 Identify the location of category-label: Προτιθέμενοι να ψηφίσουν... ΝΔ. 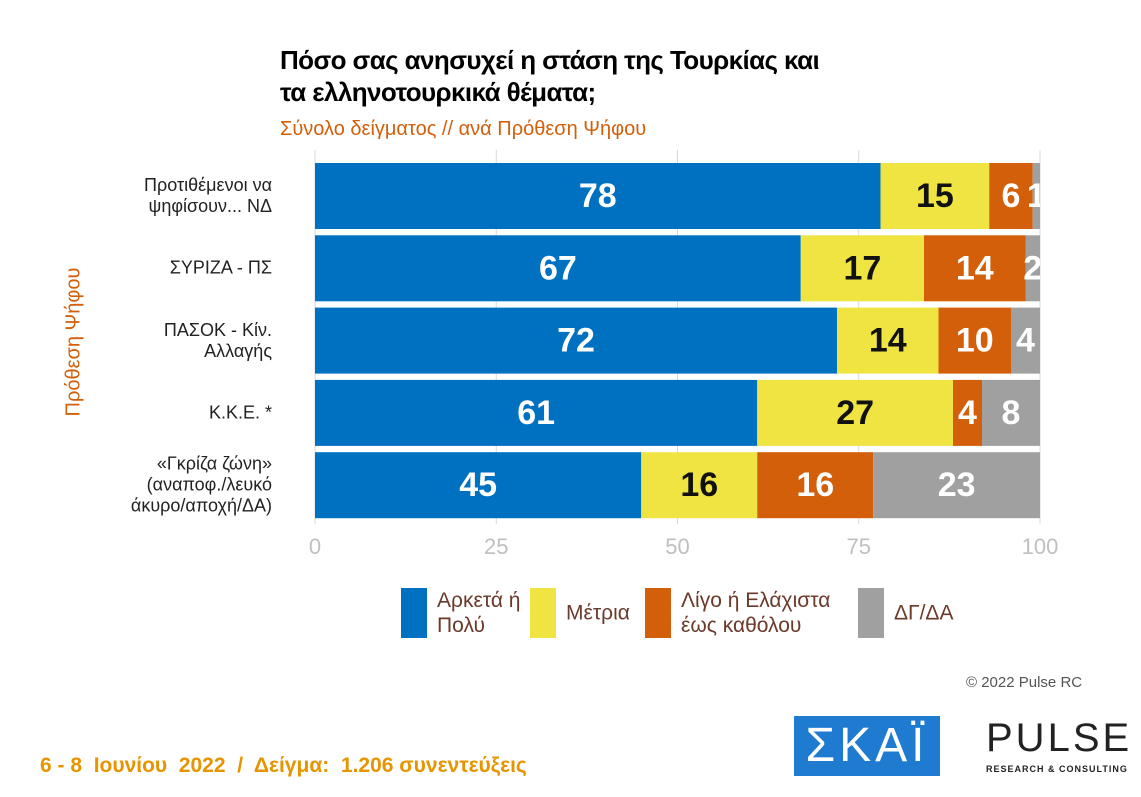
(208, 195).